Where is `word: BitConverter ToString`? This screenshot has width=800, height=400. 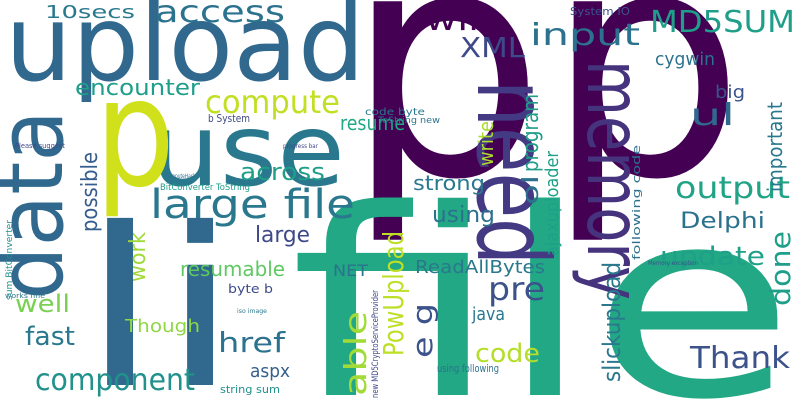
word: BitConverter ToString is located at coordinates (205, 188).